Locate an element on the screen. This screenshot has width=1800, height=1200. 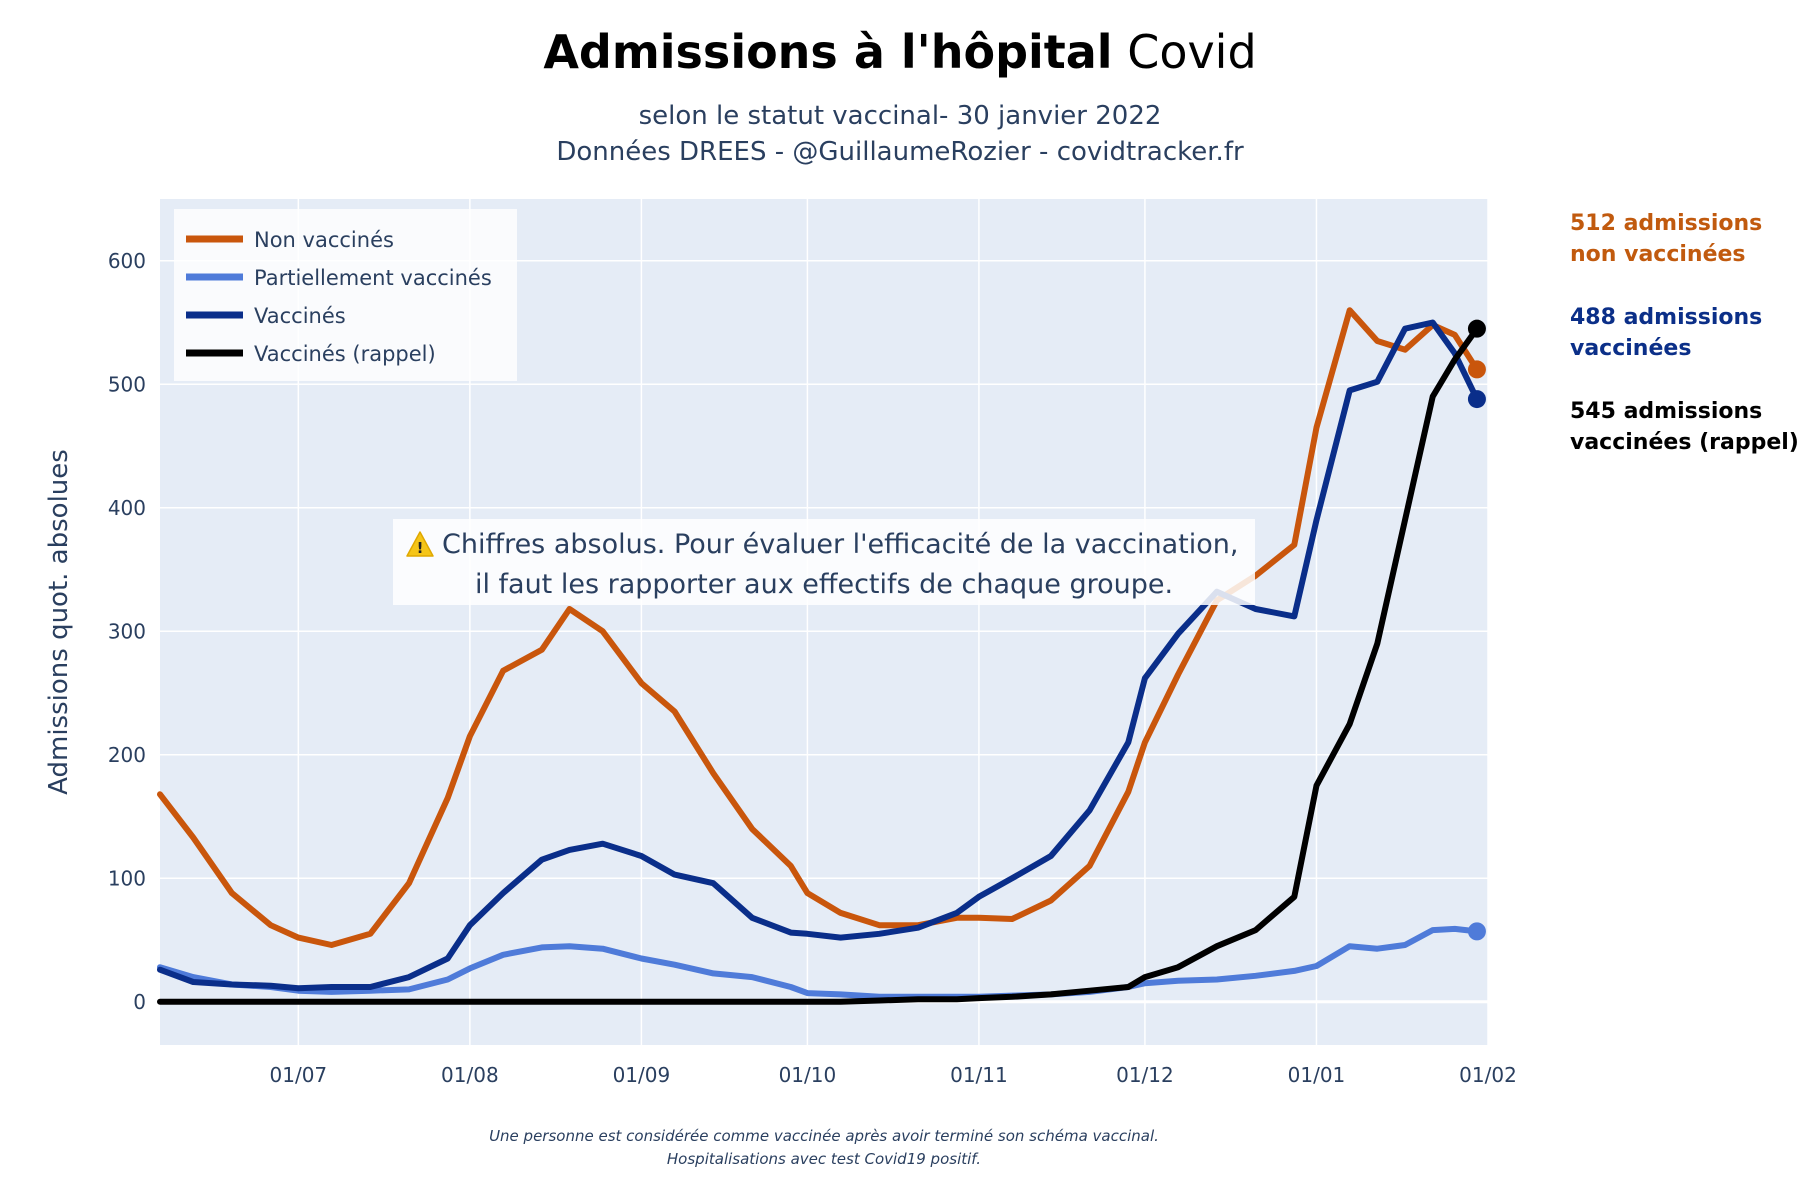
y-tick-label: 600 is located at coordinates (127, 261).